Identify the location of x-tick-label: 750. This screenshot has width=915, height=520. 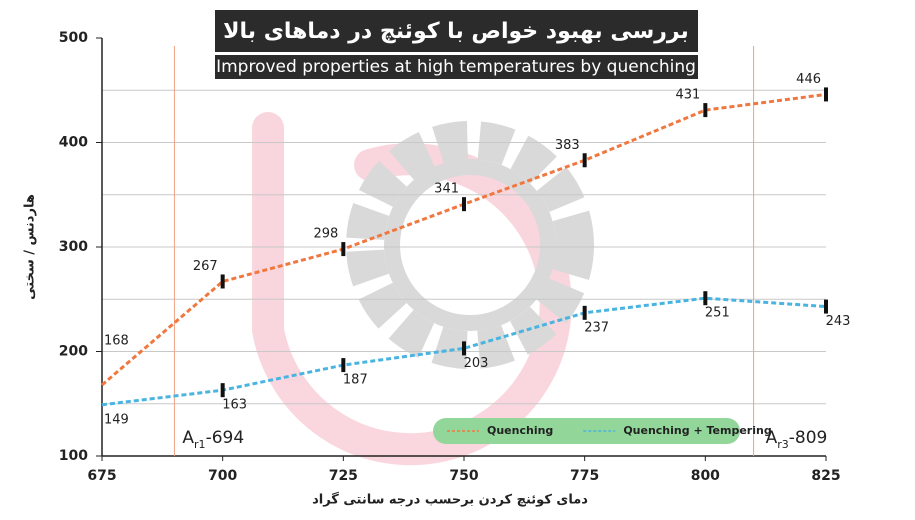
(463, 476).